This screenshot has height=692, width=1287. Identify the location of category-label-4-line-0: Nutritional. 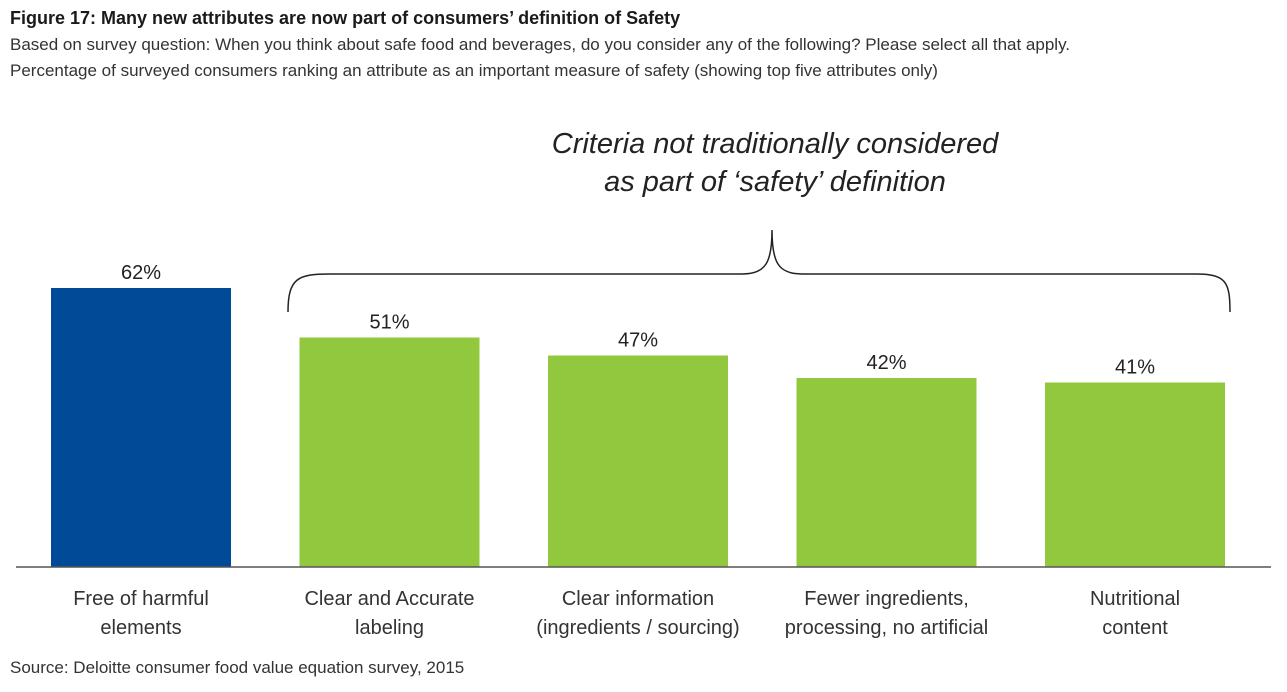
(1135, 599).